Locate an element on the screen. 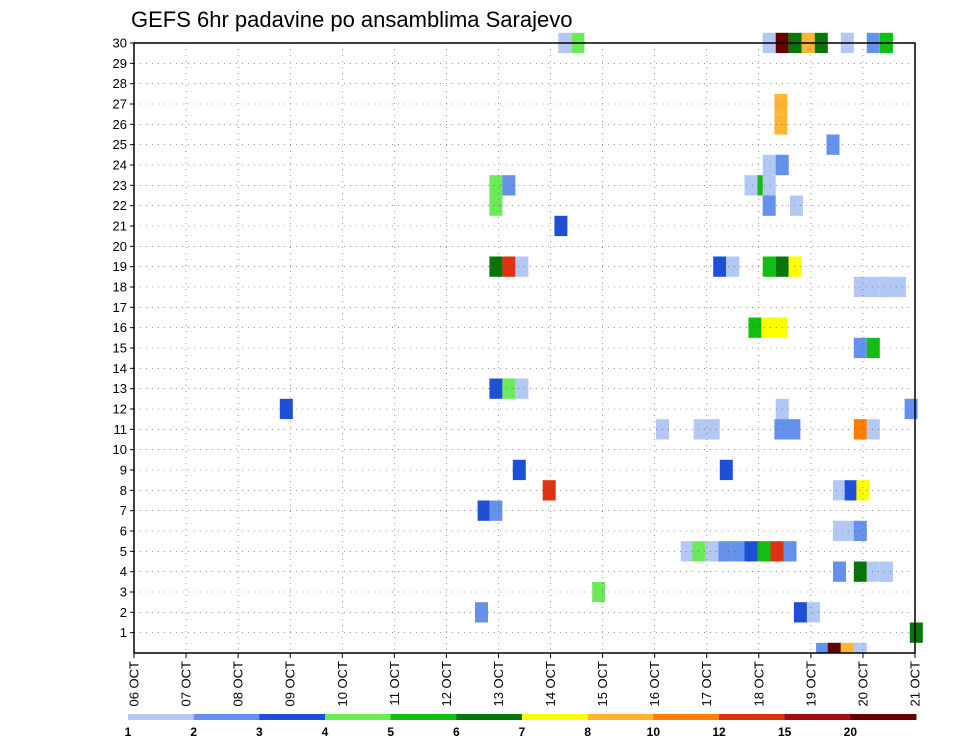 The image size is (960, 742). ytick-label-23: 23 is located at coordinates (120, 185).